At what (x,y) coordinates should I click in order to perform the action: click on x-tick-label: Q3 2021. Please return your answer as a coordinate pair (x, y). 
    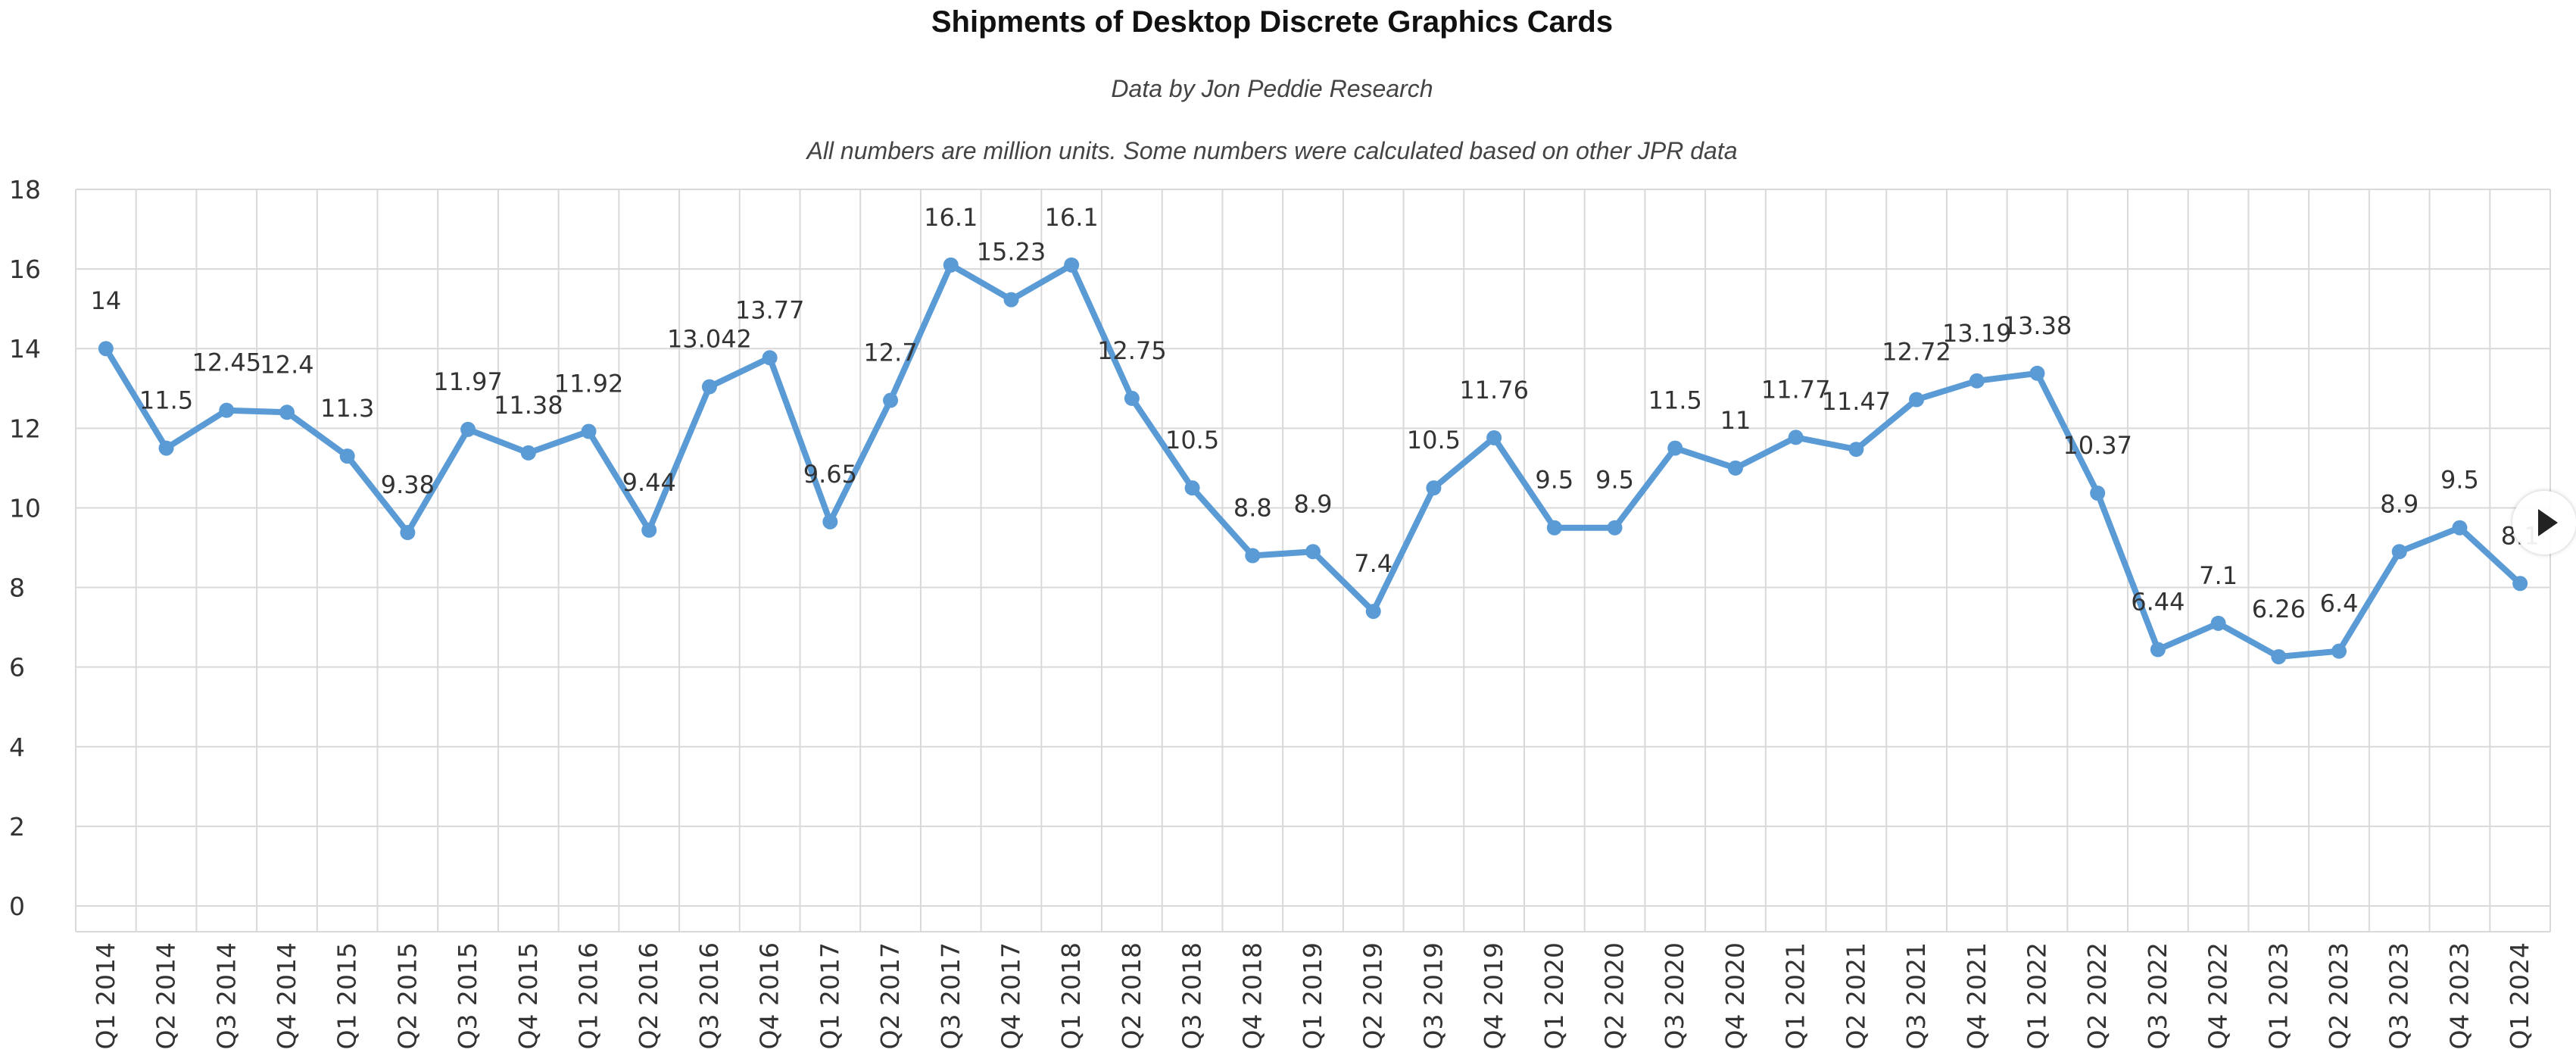
    Looking at the image, I should click on (1916, 995).